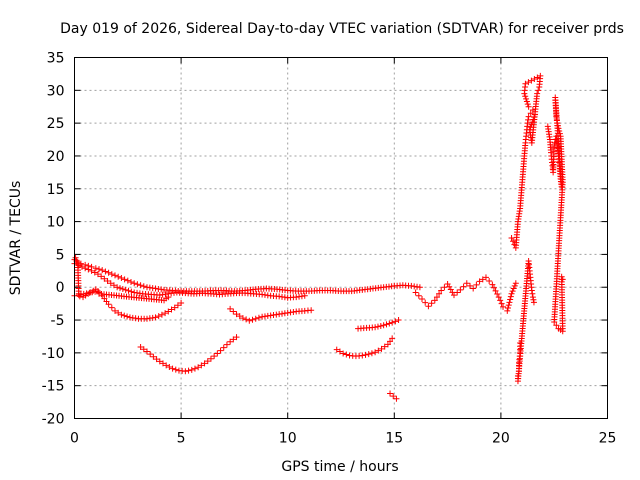  What do you see at coordinates (56, 223) in the screenshot?
I see `y-tick-label: 10` at bounding box center [56, 223].